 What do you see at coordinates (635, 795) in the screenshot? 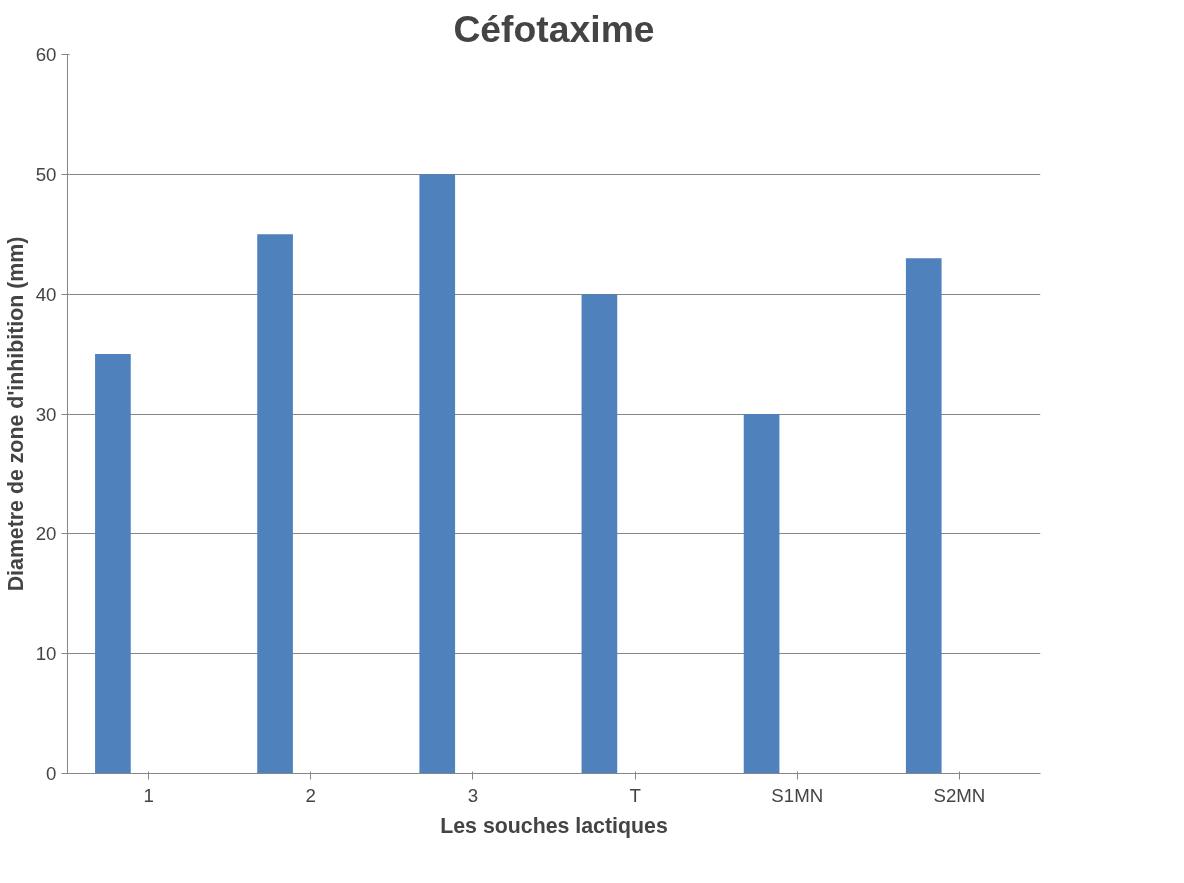
I see `x-tick-label: T` at bounding box center [635, 795].